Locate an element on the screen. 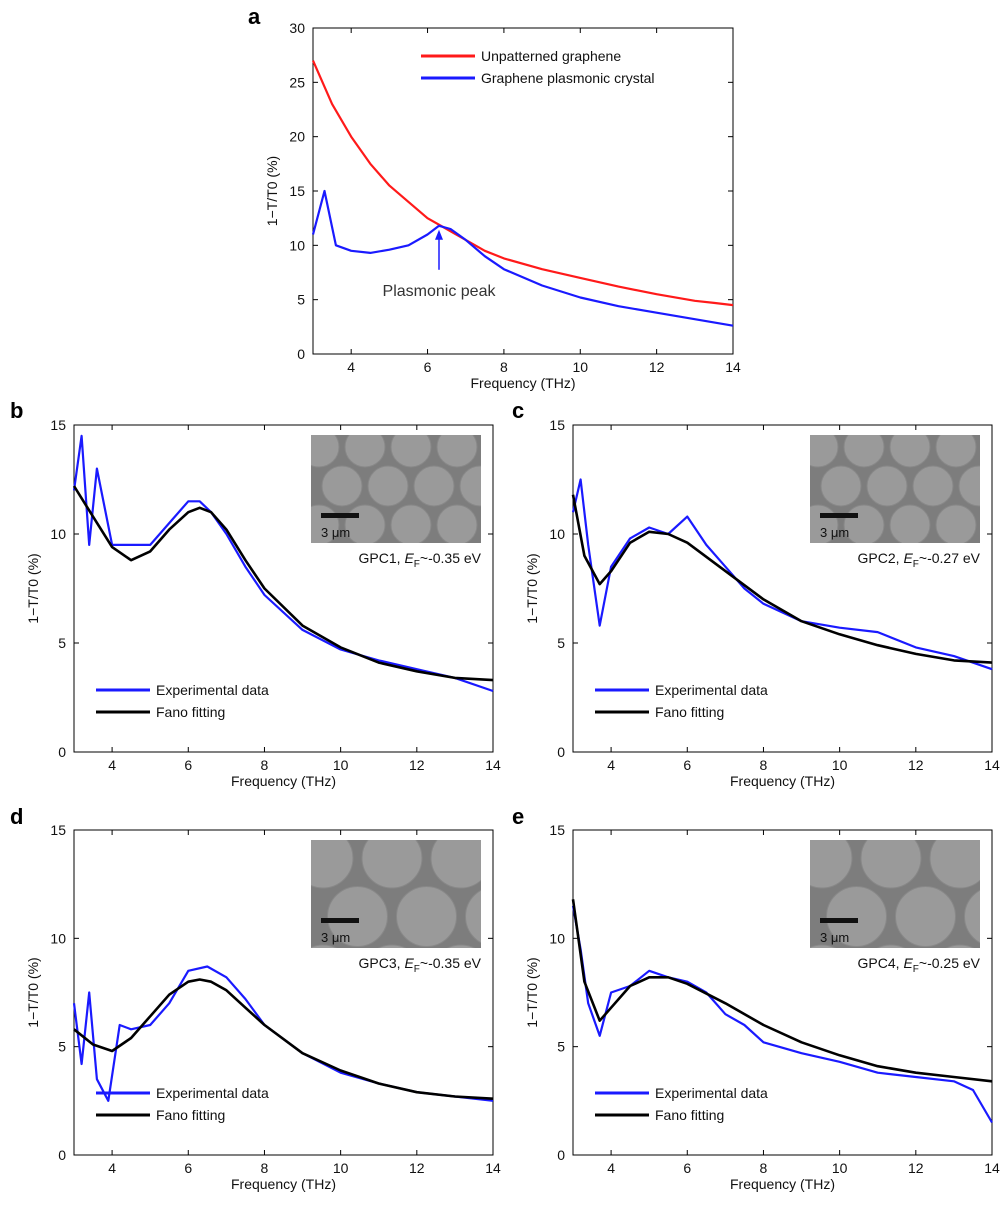  panel-letter-b: b is located at coordinates (16, 410).